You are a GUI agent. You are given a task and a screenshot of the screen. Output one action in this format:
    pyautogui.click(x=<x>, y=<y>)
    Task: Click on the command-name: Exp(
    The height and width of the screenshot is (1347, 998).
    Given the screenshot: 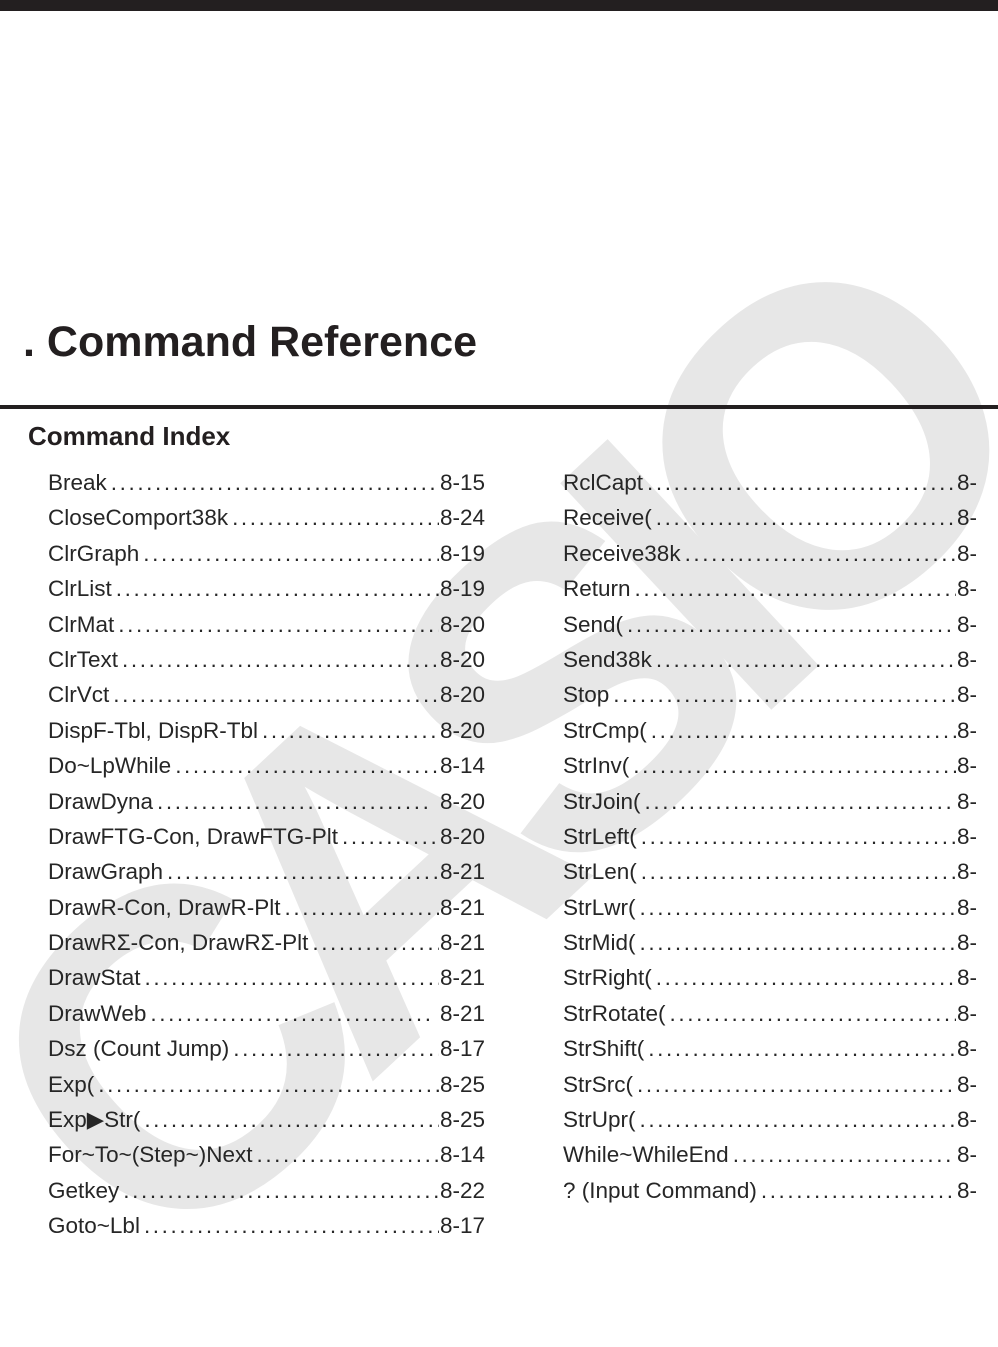 What is the action you would take?
    pyautogui.click(x=71, y=1084)
    